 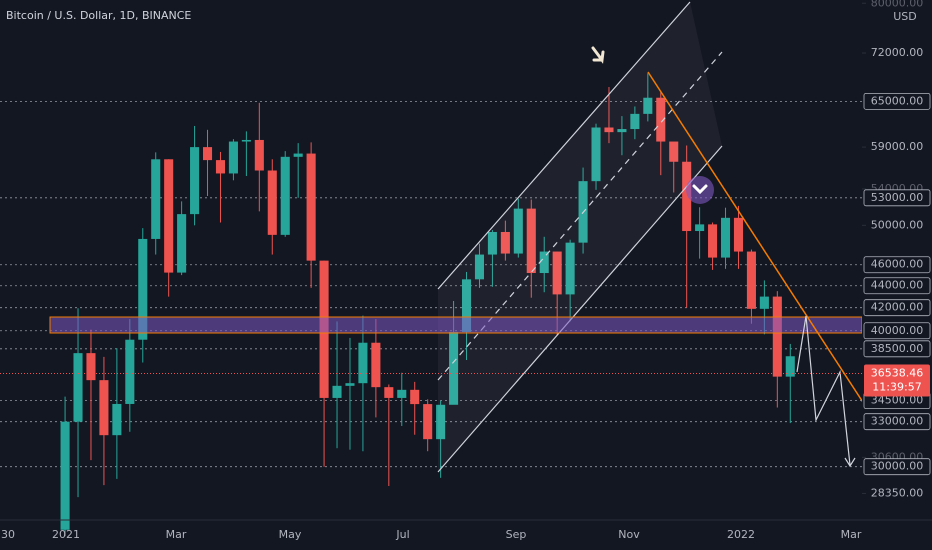 What do you see at coordinates (741, 534) in the screenshot?
I see `x-tick-label: 2022` at bounding box center [741, 534].